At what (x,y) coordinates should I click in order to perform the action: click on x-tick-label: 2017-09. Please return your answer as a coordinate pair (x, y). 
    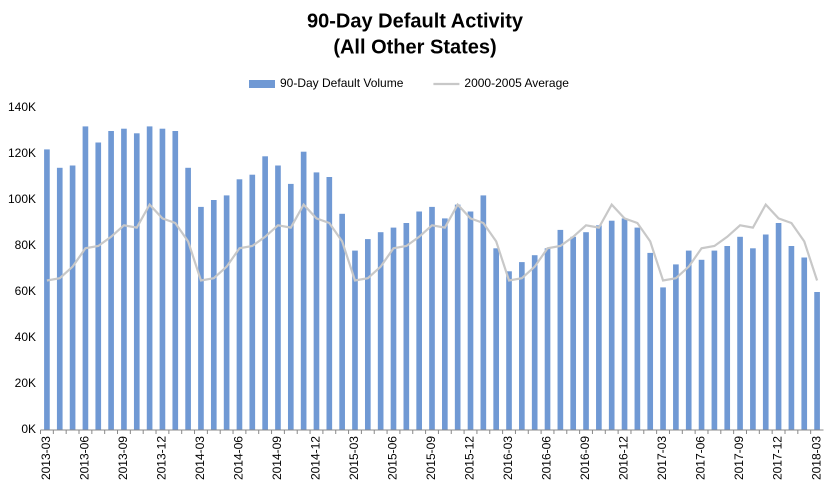
    Looking at the image, I should click on (739, 458).